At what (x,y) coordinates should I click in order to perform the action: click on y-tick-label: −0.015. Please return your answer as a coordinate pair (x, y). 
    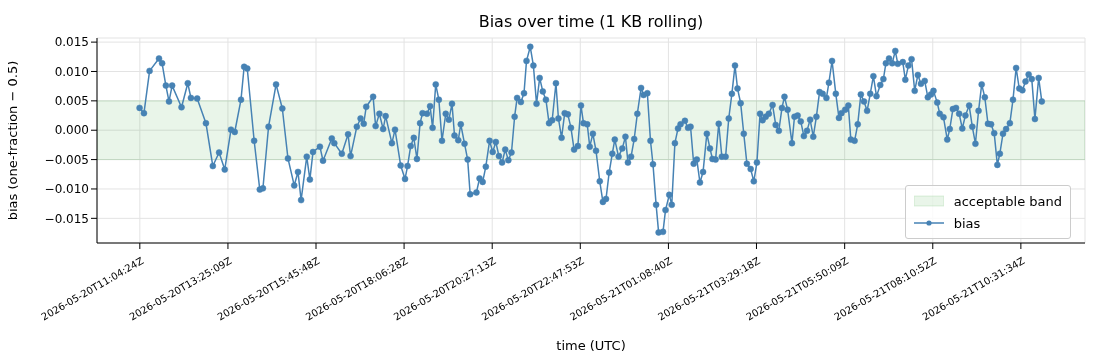
    Looking at the image, I should click on (66, 218).